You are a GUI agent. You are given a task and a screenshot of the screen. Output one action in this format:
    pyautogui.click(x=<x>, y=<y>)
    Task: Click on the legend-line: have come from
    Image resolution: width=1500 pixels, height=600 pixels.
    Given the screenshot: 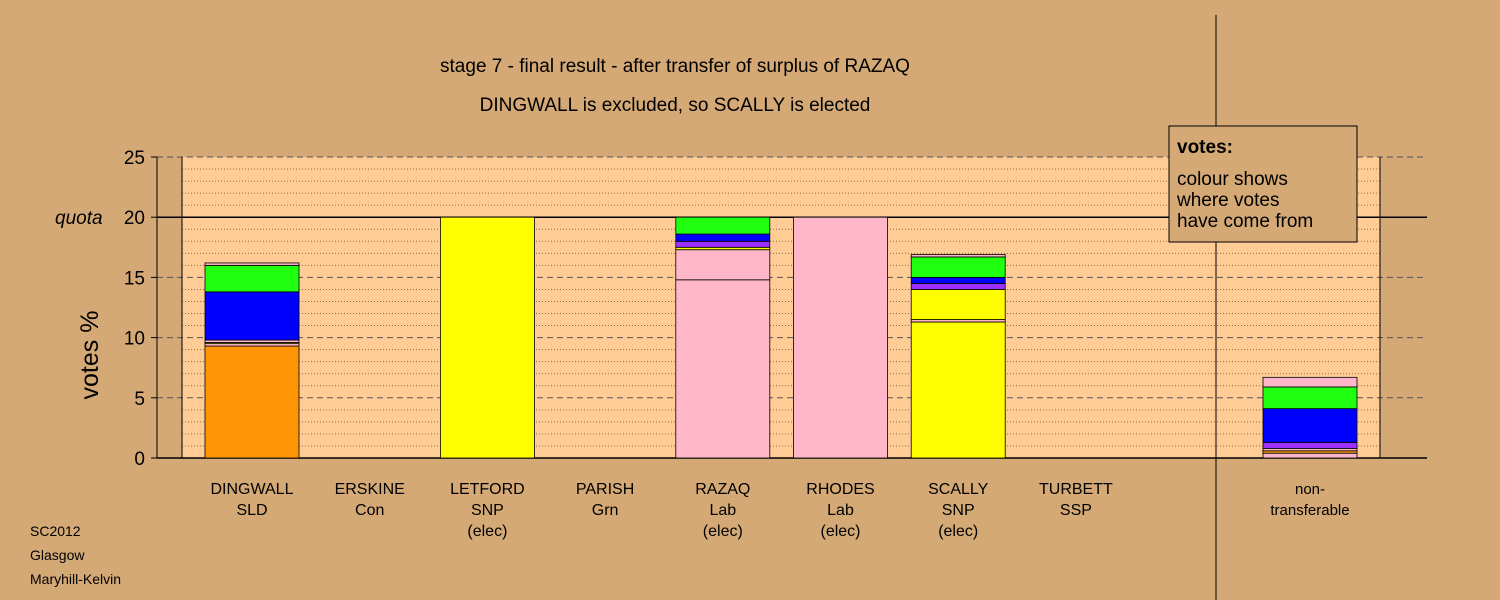 What is the action you would take?
    pyautogui.click(x=1245, y=221)
    